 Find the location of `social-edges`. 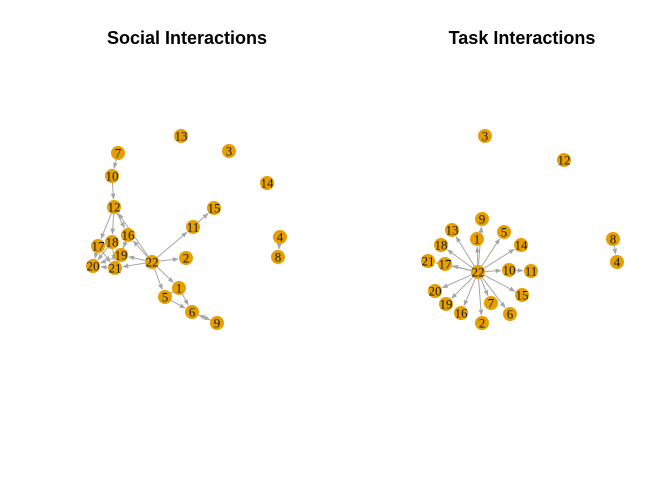

social-edges is located at coordinates (187, 240).